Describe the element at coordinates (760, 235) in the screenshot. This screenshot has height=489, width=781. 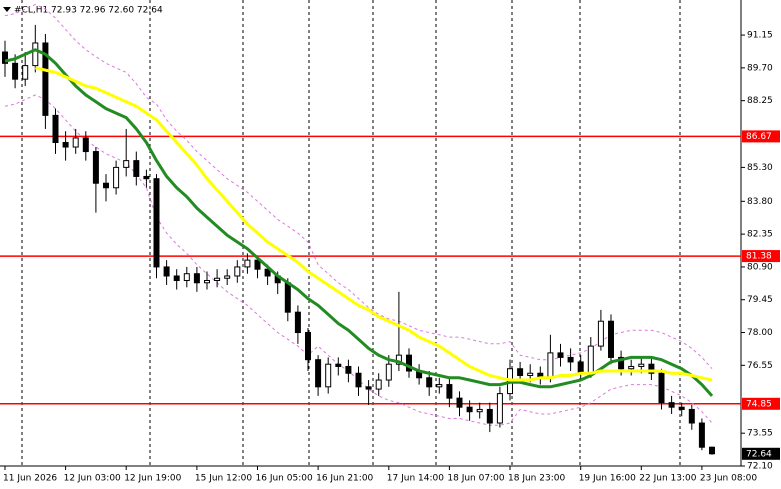
I see `y-tick-label: 82.35` at that location.